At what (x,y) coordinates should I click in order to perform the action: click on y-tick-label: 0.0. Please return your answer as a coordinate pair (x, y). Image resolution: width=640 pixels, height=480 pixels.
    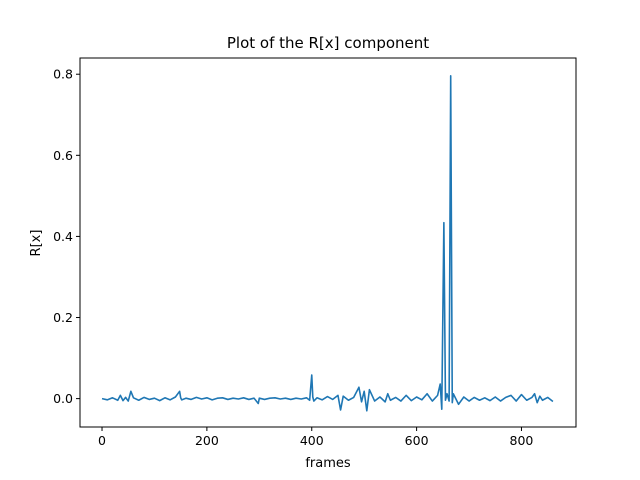
    Looking at the image, I should click on (63, 398).